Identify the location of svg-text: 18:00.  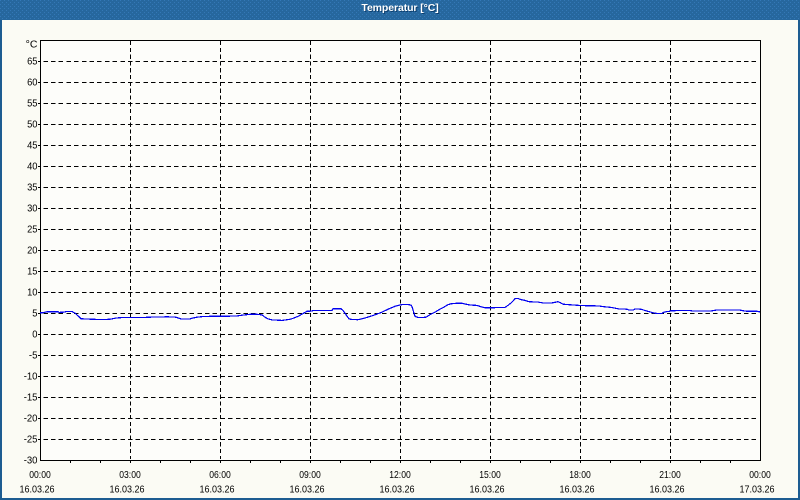
(580, 475).